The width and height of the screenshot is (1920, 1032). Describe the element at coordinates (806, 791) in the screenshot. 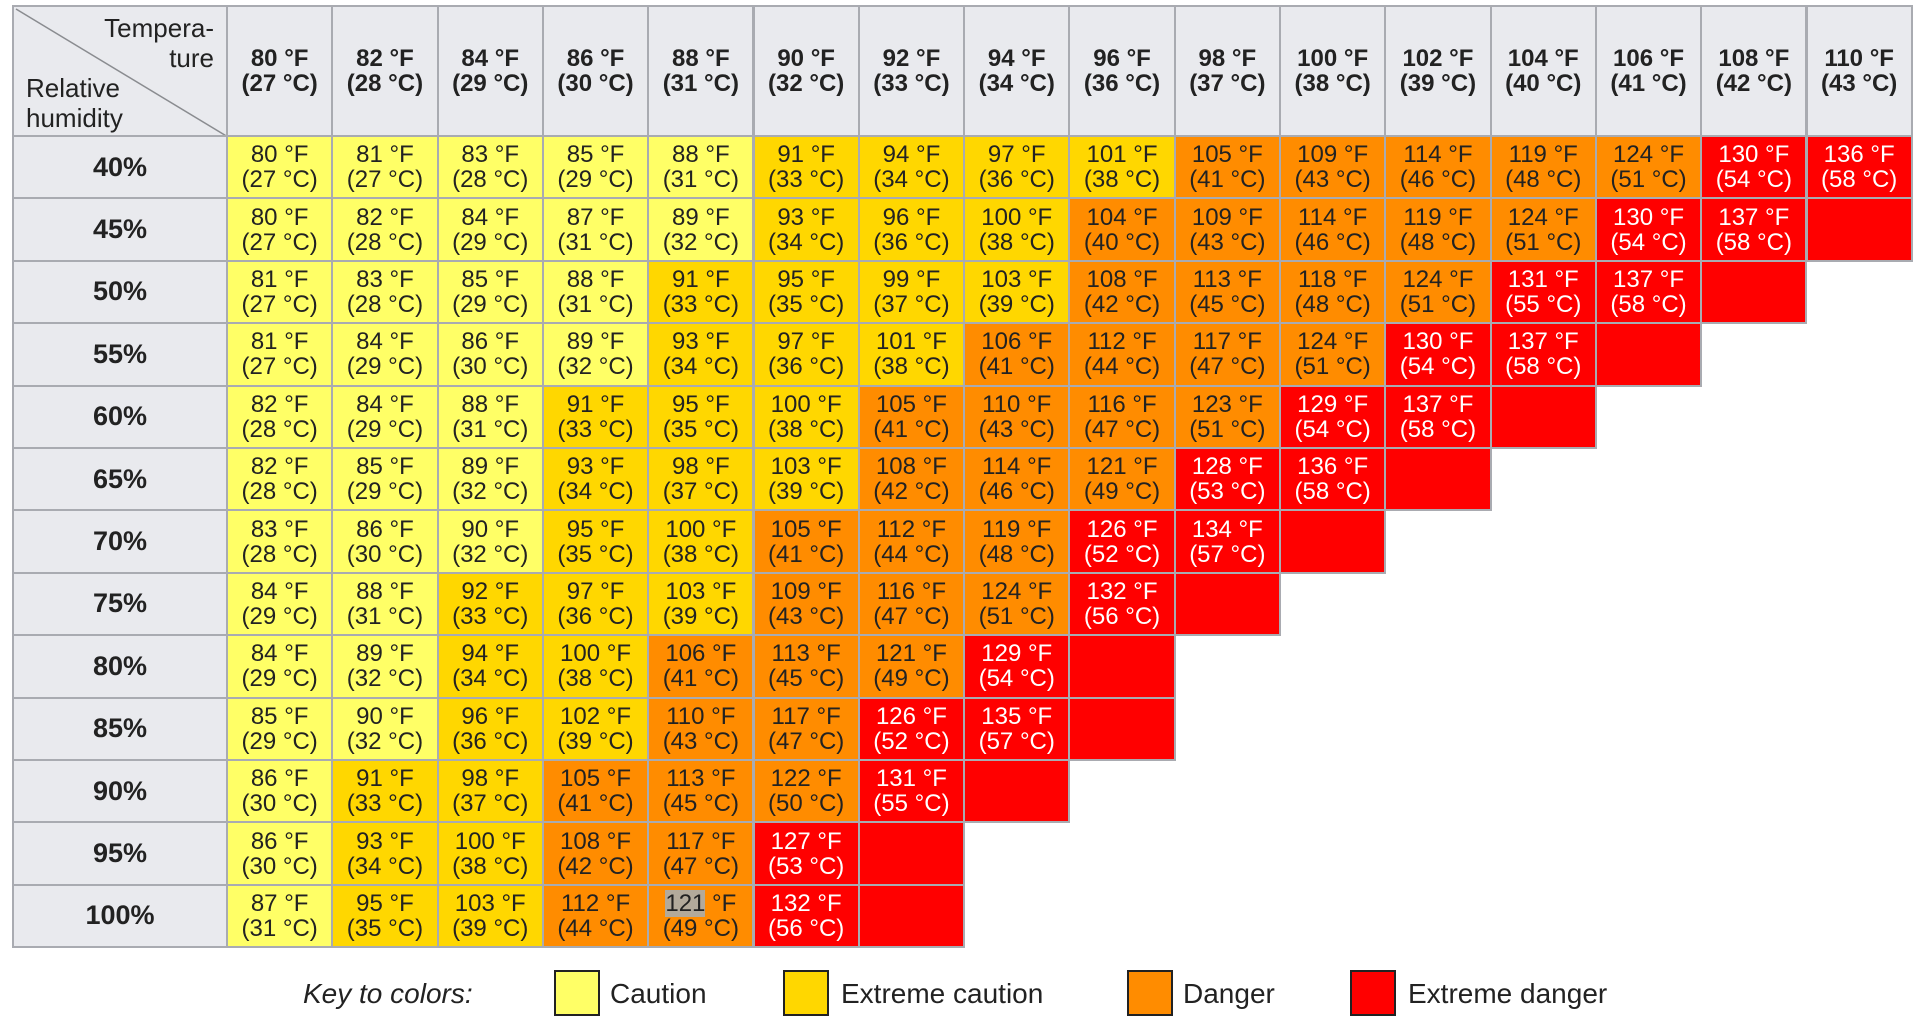

I see `table-cell: 122 °F (50 °C)` at that location.